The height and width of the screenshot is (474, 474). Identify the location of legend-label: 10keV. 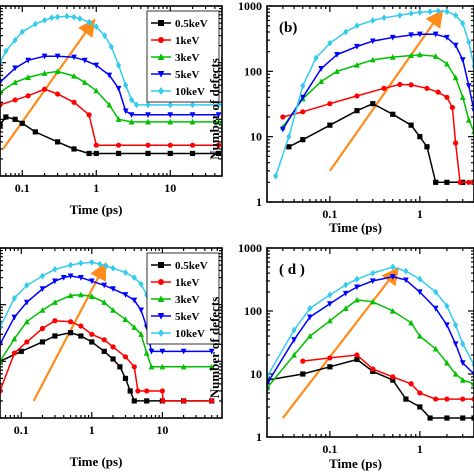
(190, 92).